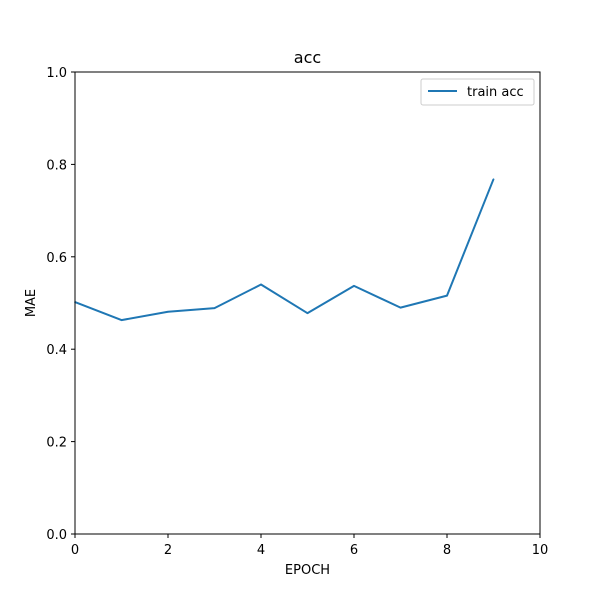 The image size is (600, 604). What do you see at coordinates (56, 165) in the screenshot?
I see `y-tick-label: 0.8` at bounding box center [56, 165].